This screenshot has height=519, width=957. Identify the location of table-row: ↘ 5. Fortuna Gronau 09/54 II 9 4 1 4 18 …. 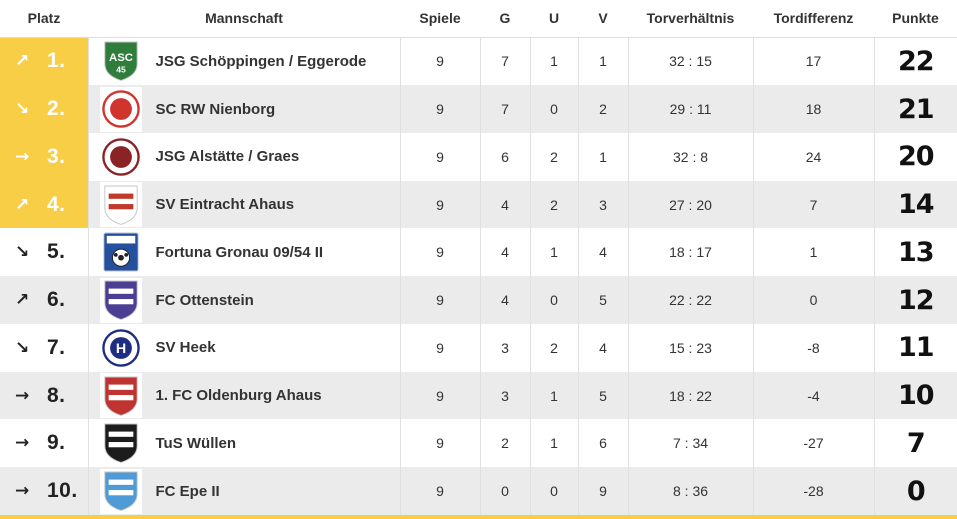
(478, 252).